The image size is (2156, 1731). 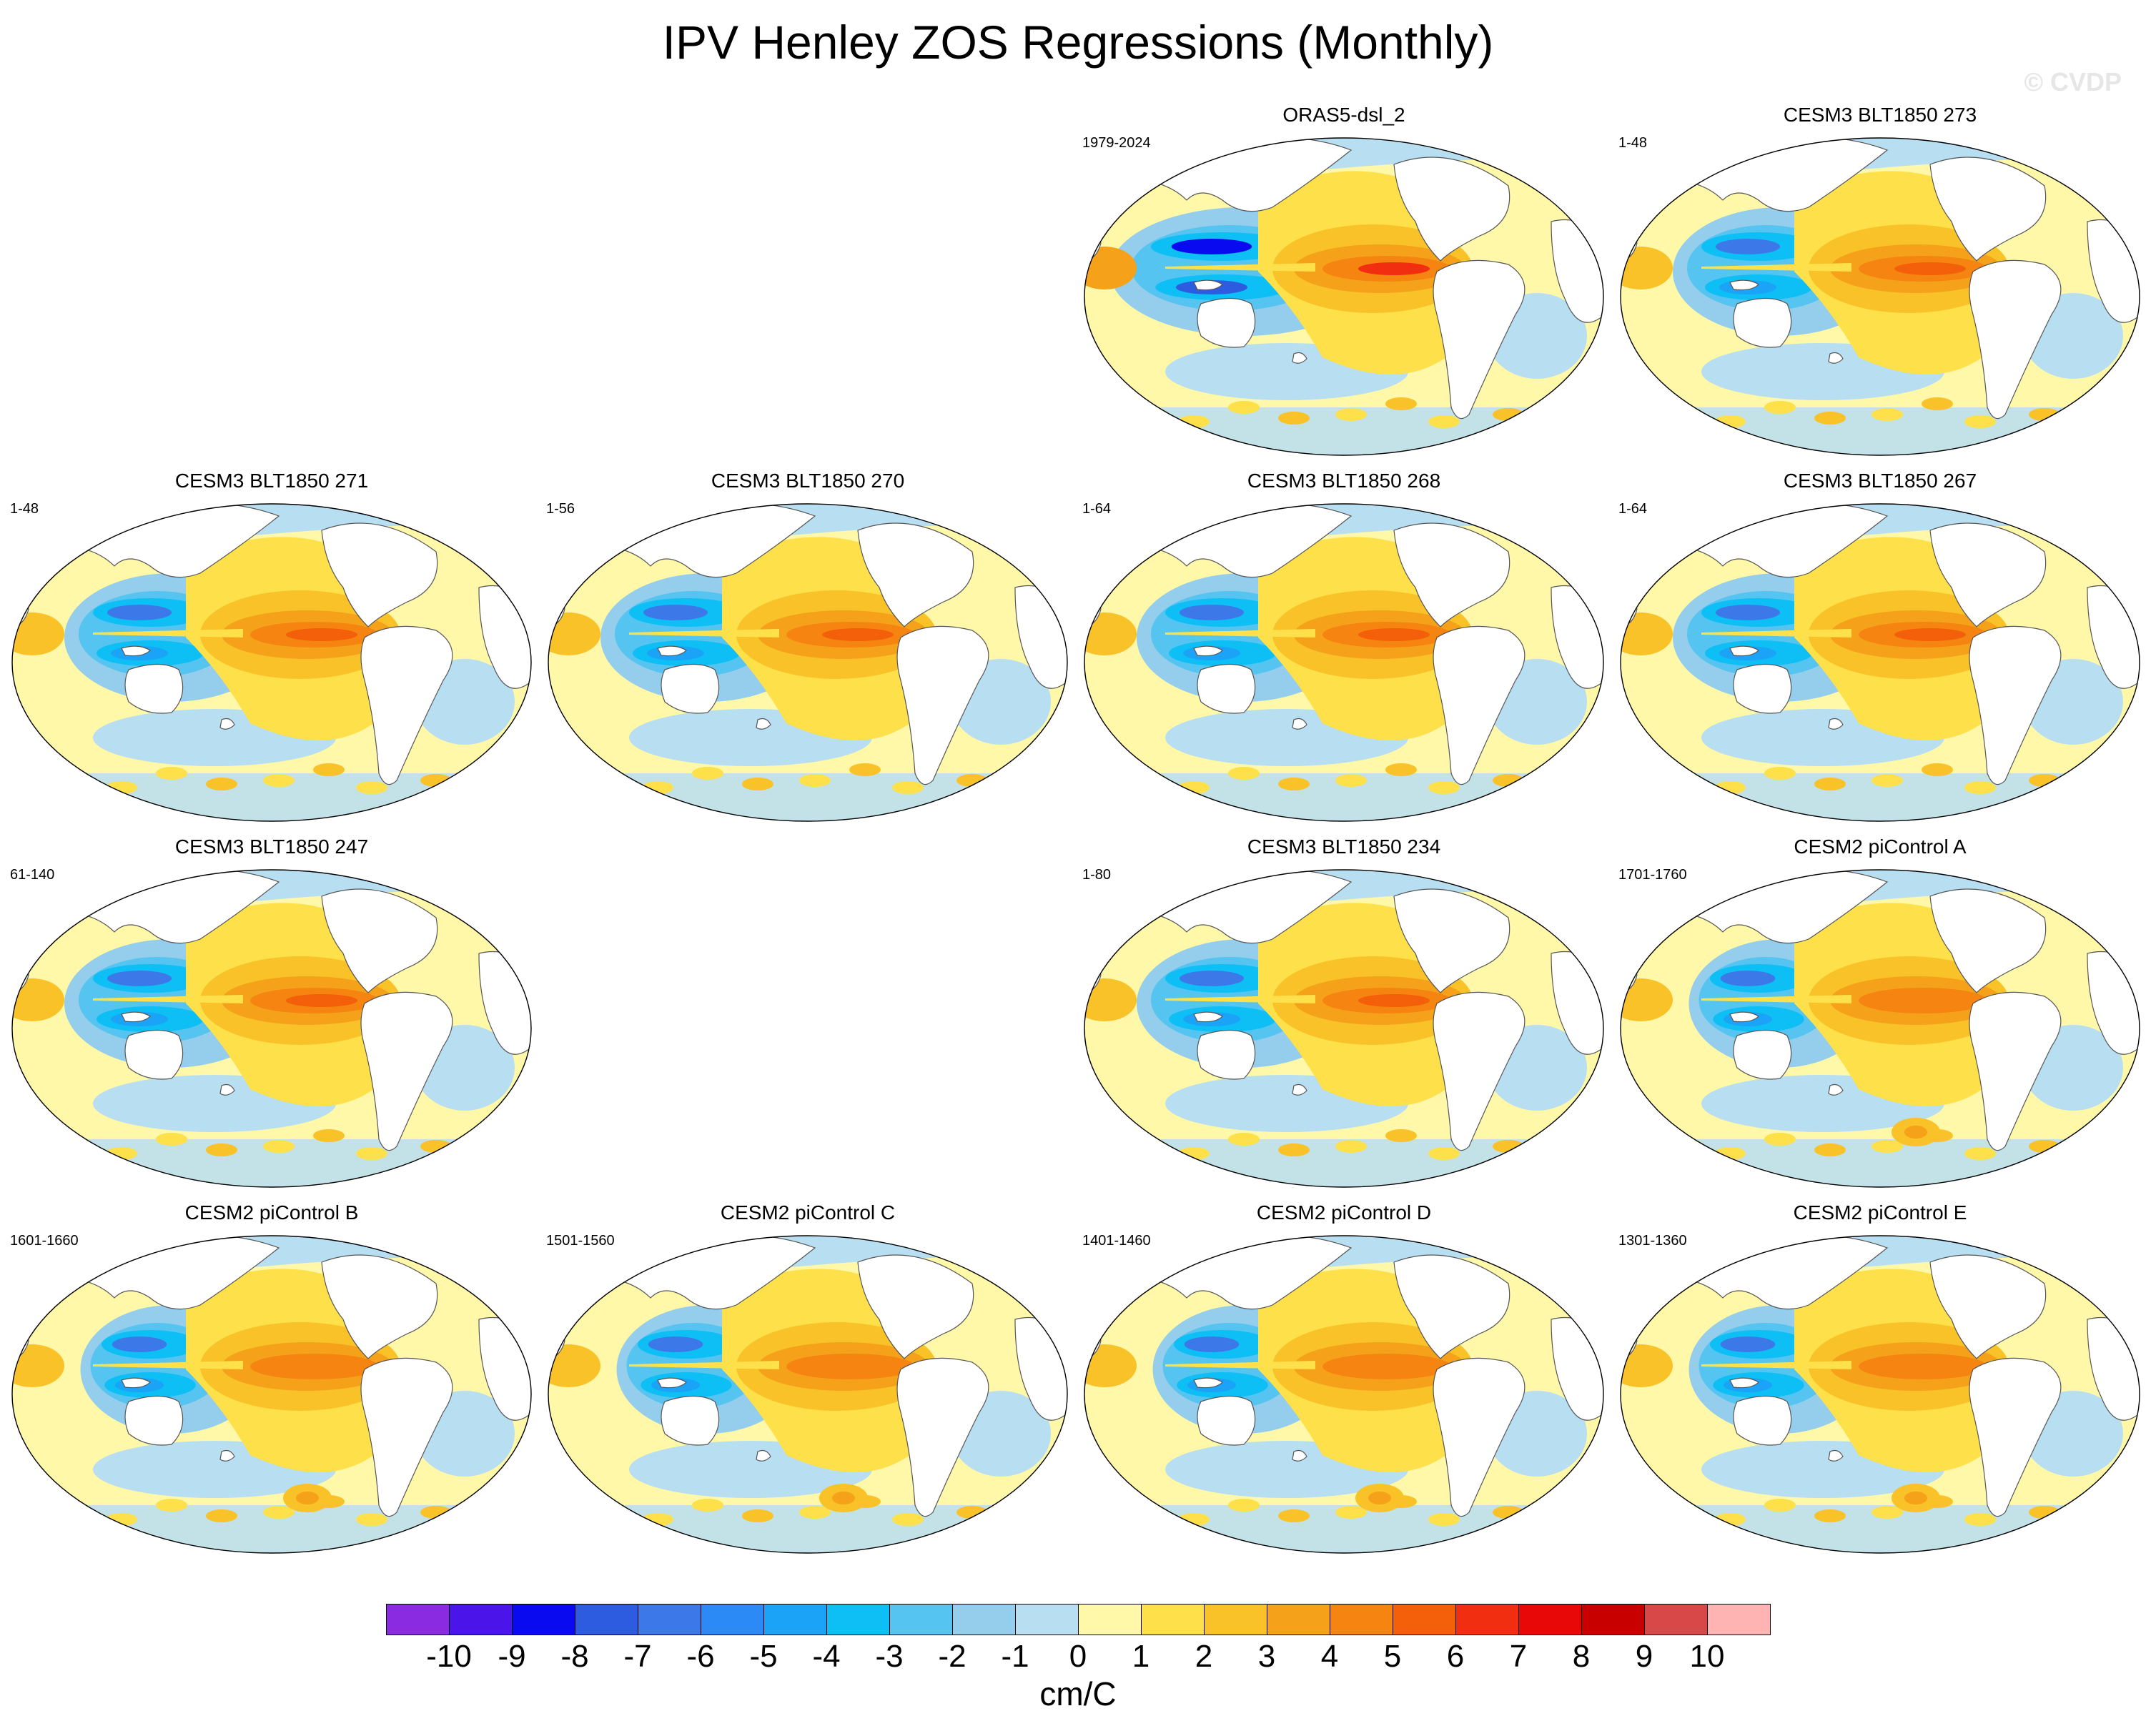 What do you see at coordinates (512, 1656) in the screenshot?
I see `colorbar-tick-label: -9` at bounding box center [512, 1656].